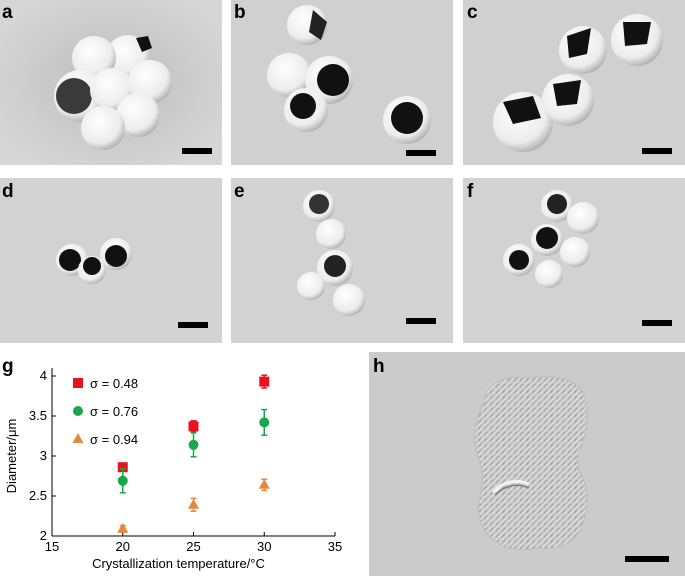 Image resolution: width=685 pixels, height=576 pixels. I want to click on scale-bar-d, so click(193, 325).